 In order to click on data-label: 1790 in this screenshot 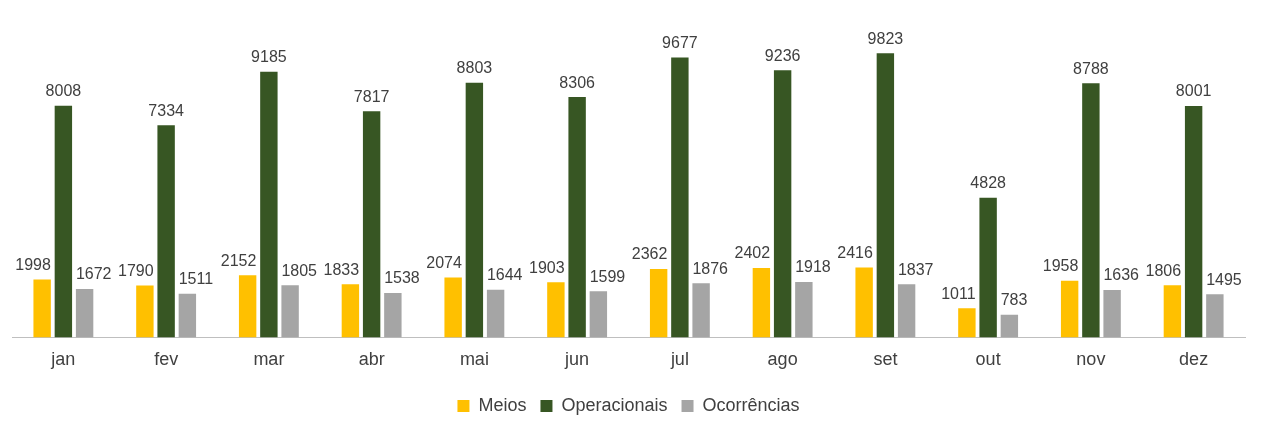, I will do `click(136, 271)`.